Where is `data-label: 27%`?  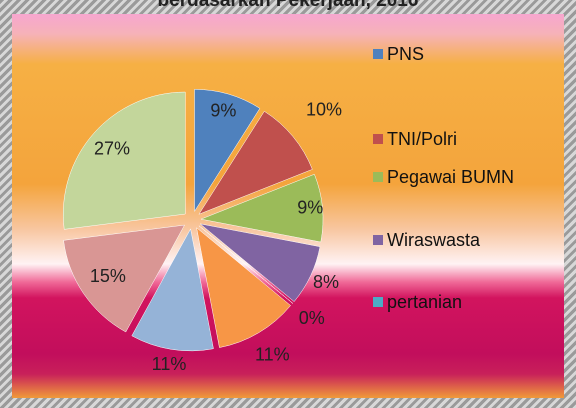 data-label: 27% is located at coordinates (112, 148).